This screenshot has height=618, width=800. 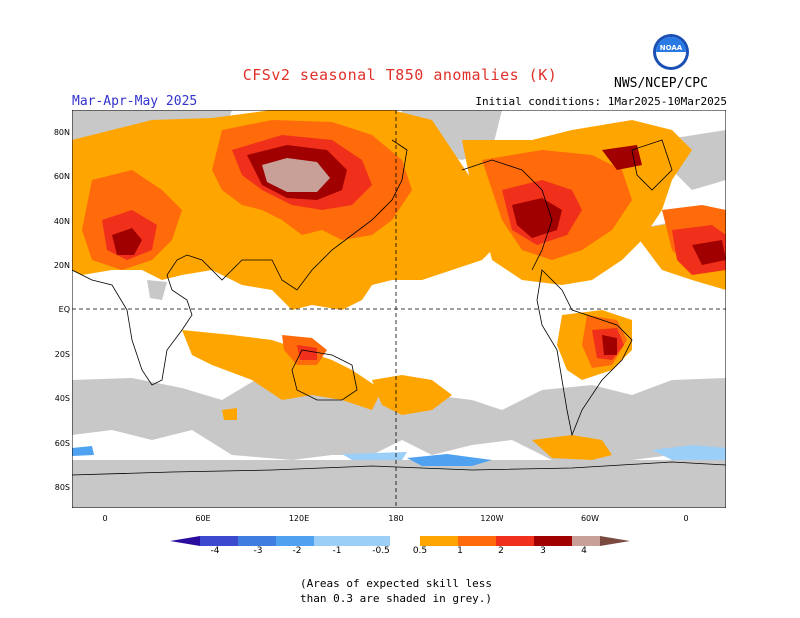 I want to click on lon-label: 60E, so click(x=203, y=518).